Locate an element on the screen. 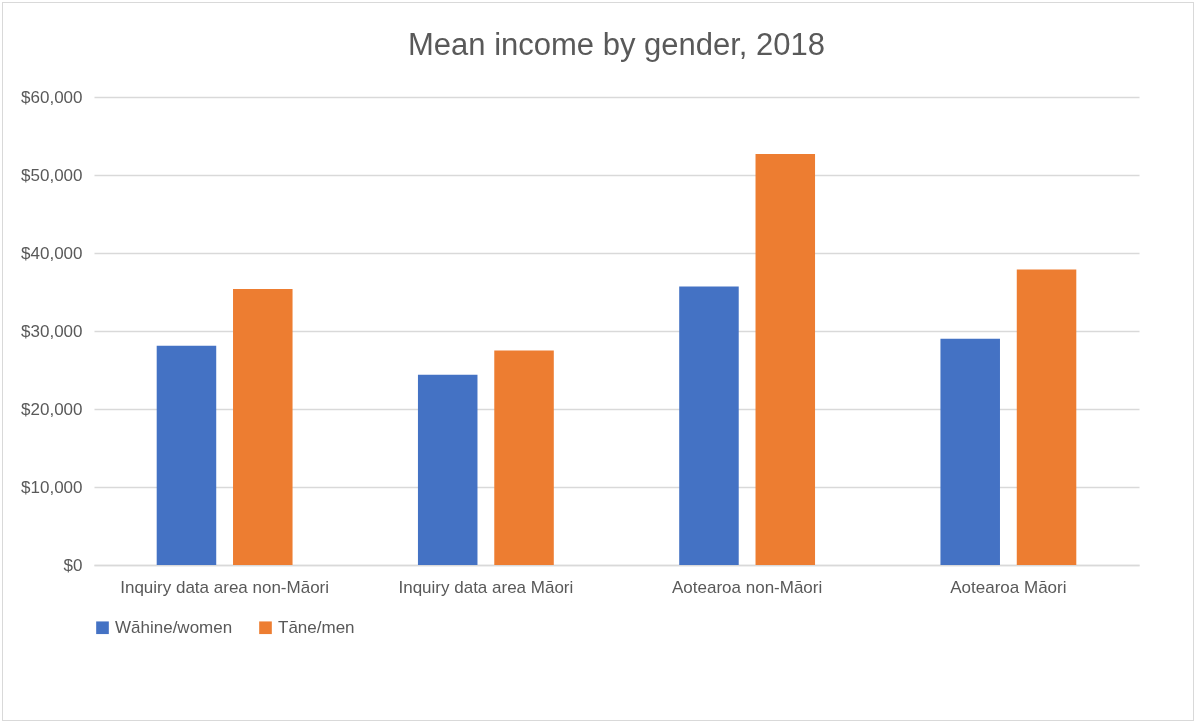 This screenshot has height=725, width=1198. y-tick-label: $0 is located at coordinates (73, 565).